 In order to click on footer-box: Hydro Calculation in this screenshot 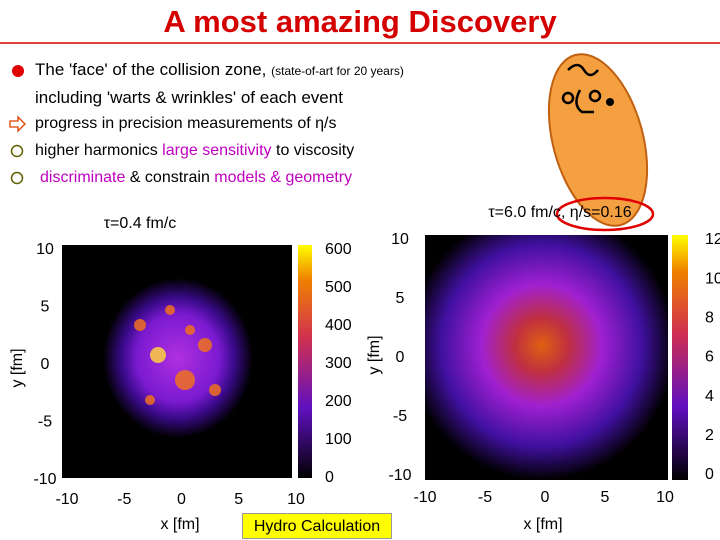, I will do `click(317, 526)`.